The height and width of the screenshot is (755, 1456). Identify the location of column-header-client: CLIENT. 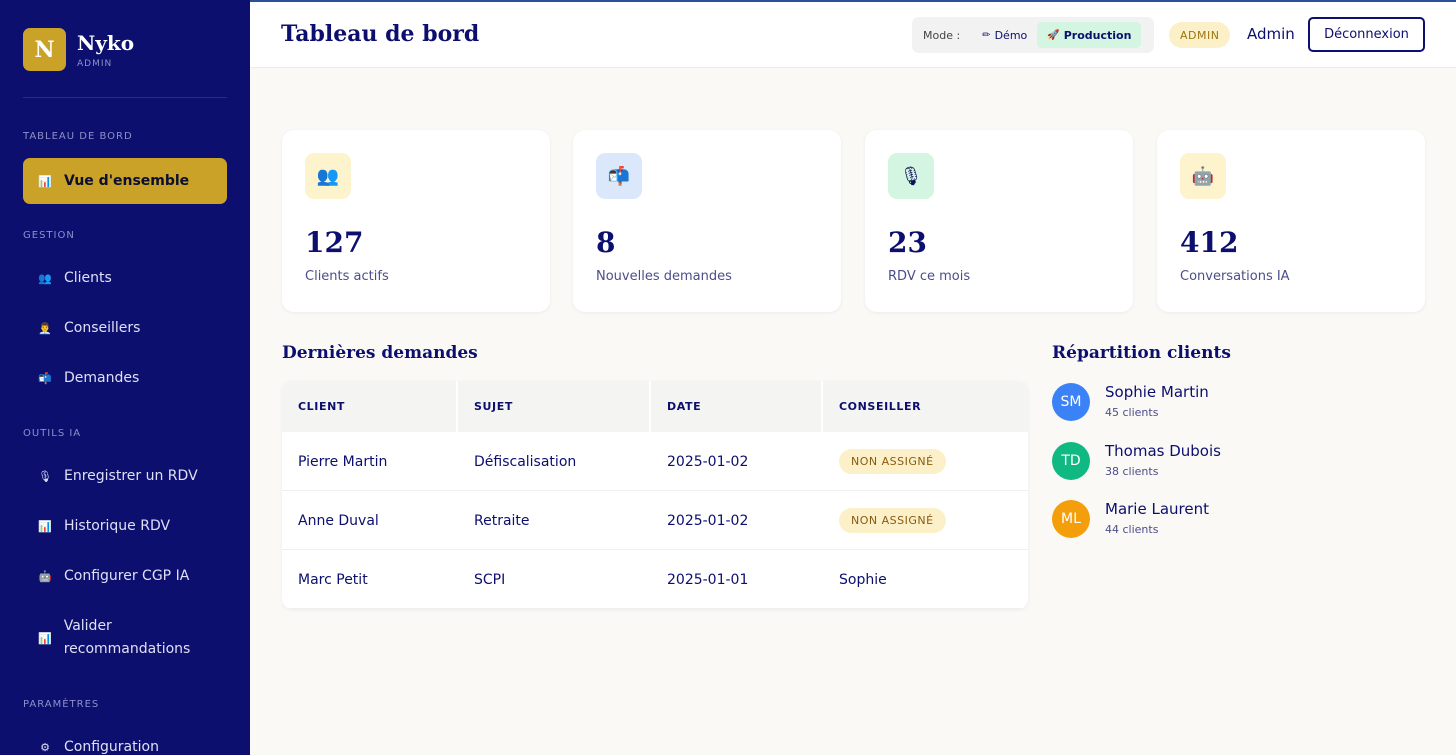
(369, 406).